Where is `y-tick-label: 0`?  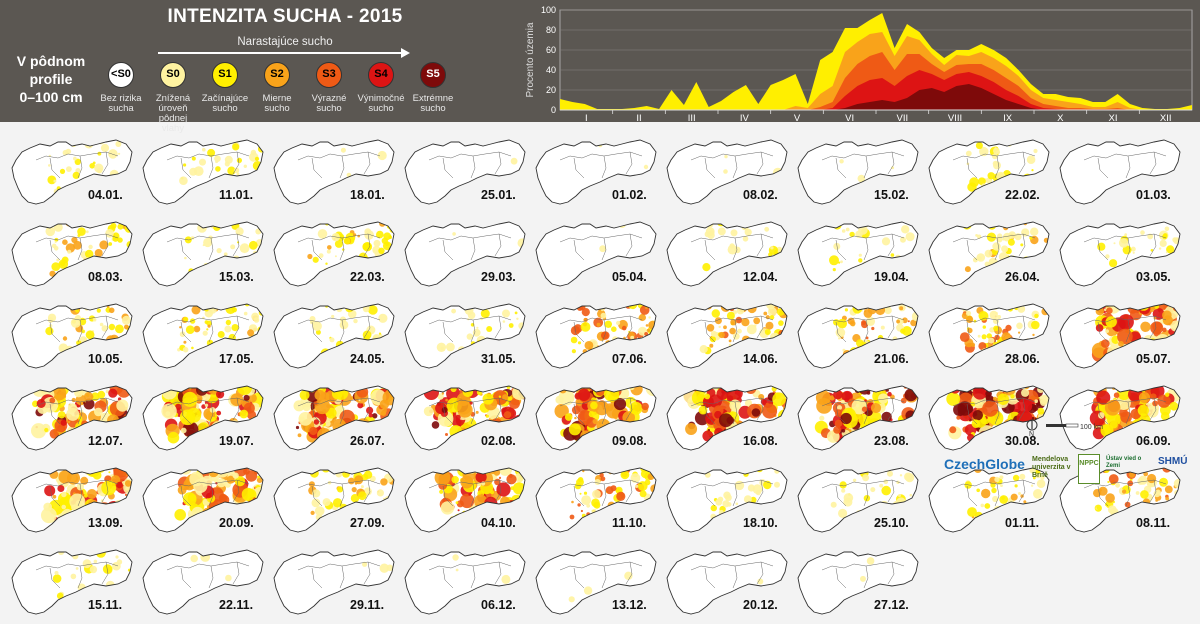 y-tick-label: 0 is located at coordinates (553, 110).